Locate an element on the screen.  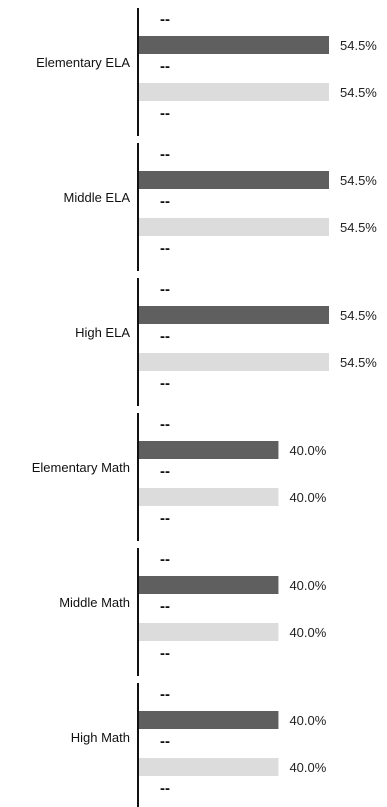
category-label: Middle Math is located at coordinates (94, 602).